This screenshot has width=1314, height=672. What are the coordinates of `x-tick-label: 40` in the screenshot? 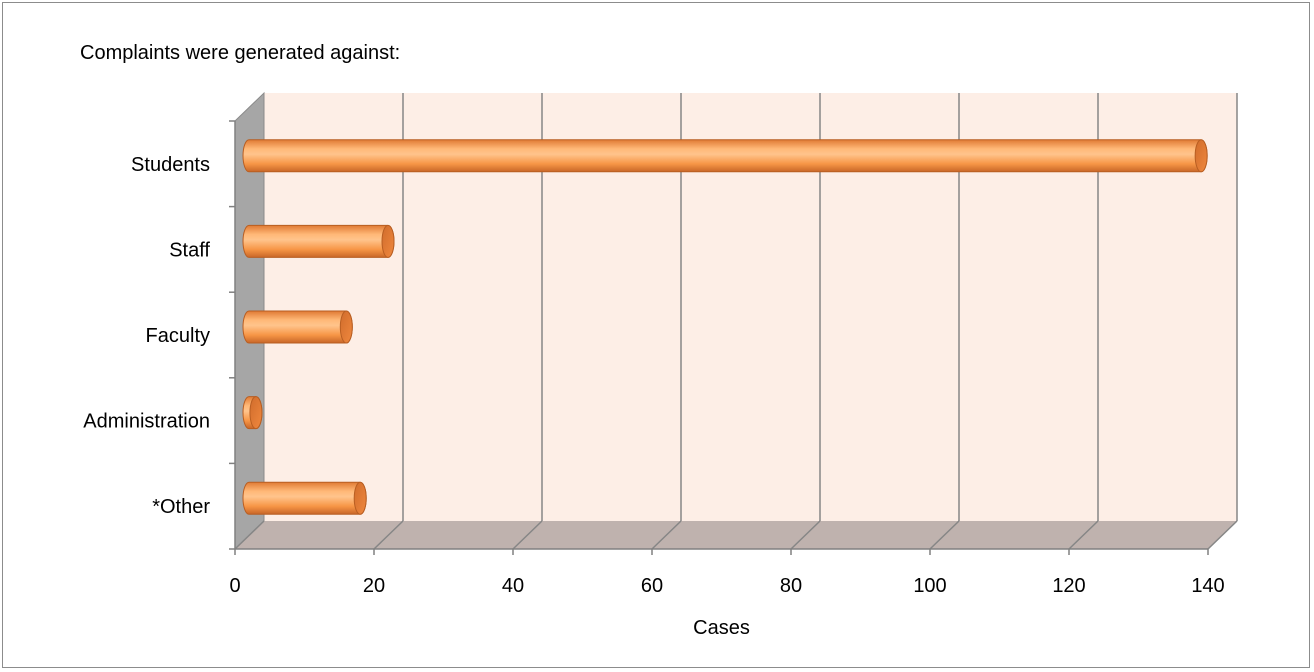 It's located at (513, 586).